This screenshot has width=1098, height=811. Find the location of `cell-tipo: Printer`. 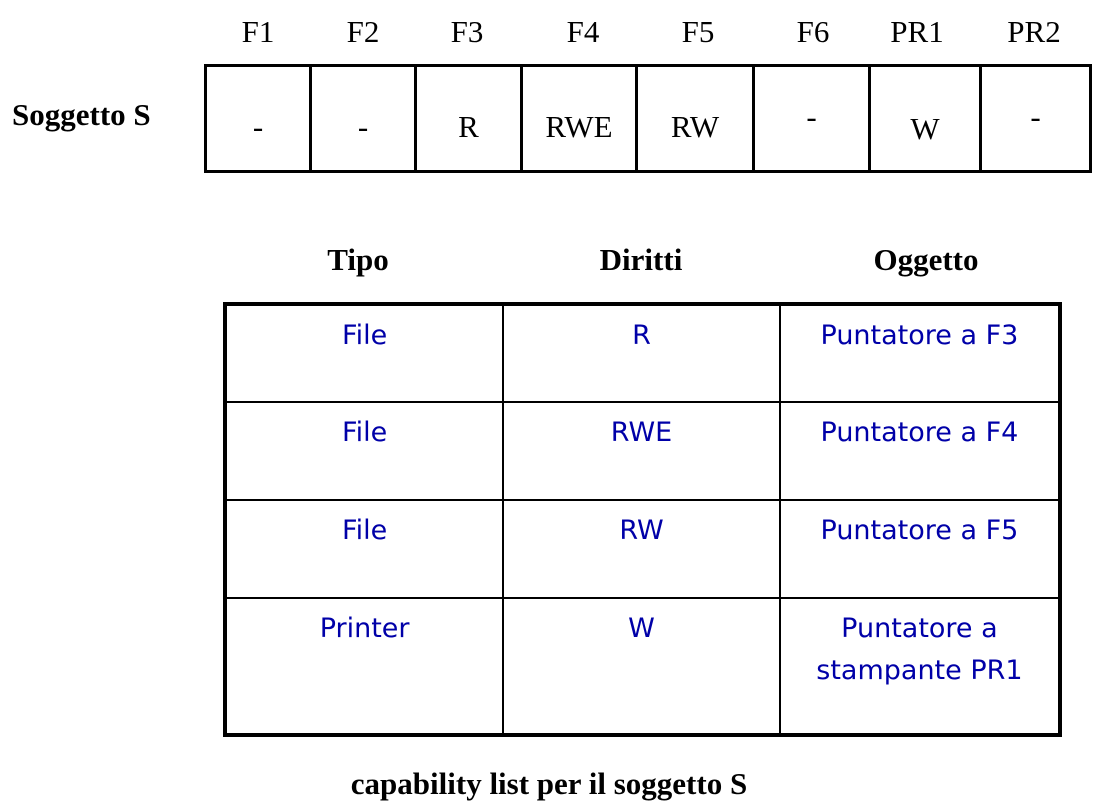

cell-tipo: Printer is located at coordinates (364, 666).